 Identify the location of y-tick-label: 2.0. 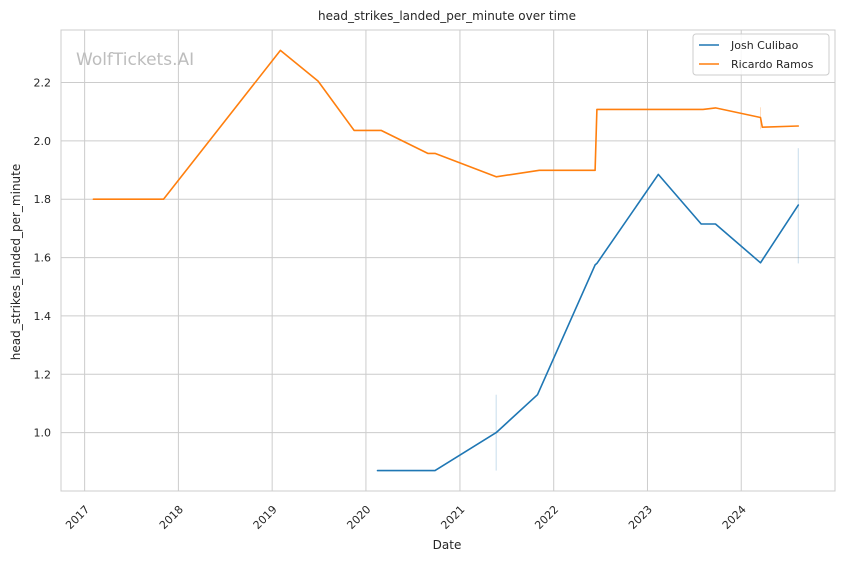
(43, 141).